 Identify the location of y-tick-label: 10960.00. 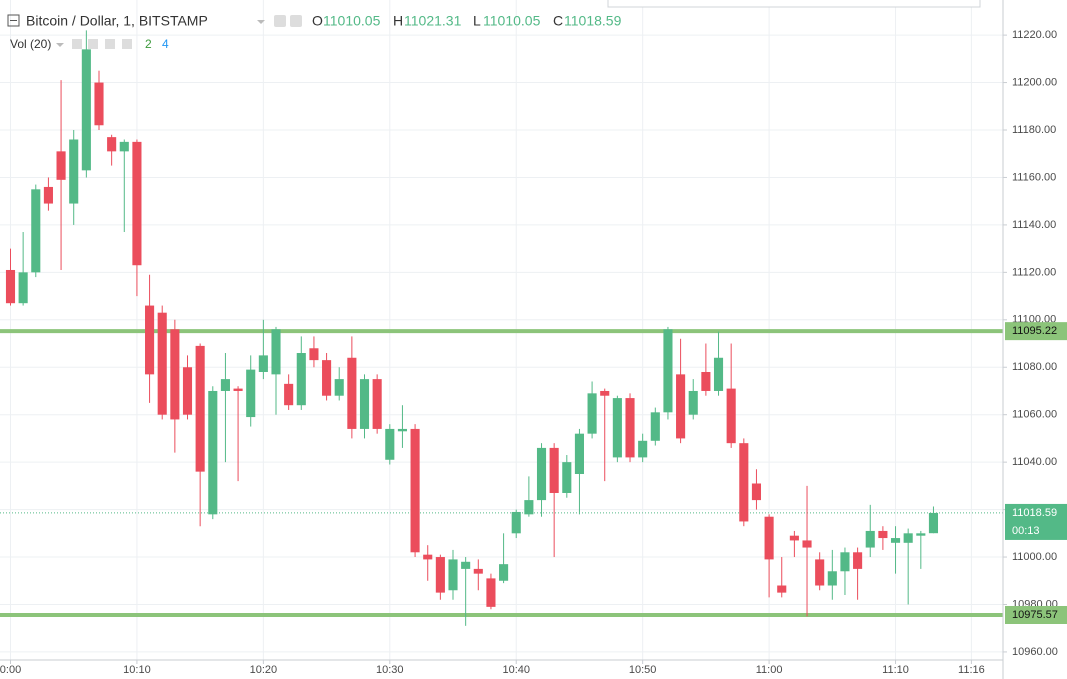
(1035, 652).